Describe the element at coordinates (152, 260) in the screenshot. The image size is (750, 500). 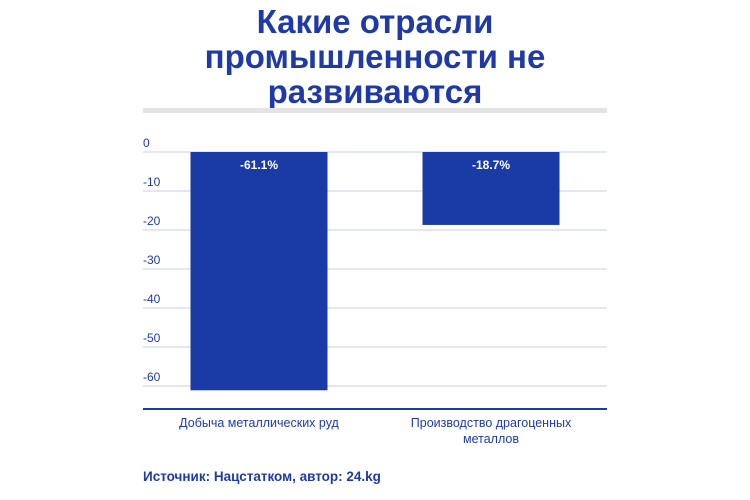
I see `y-tick-label: -30` at that location.